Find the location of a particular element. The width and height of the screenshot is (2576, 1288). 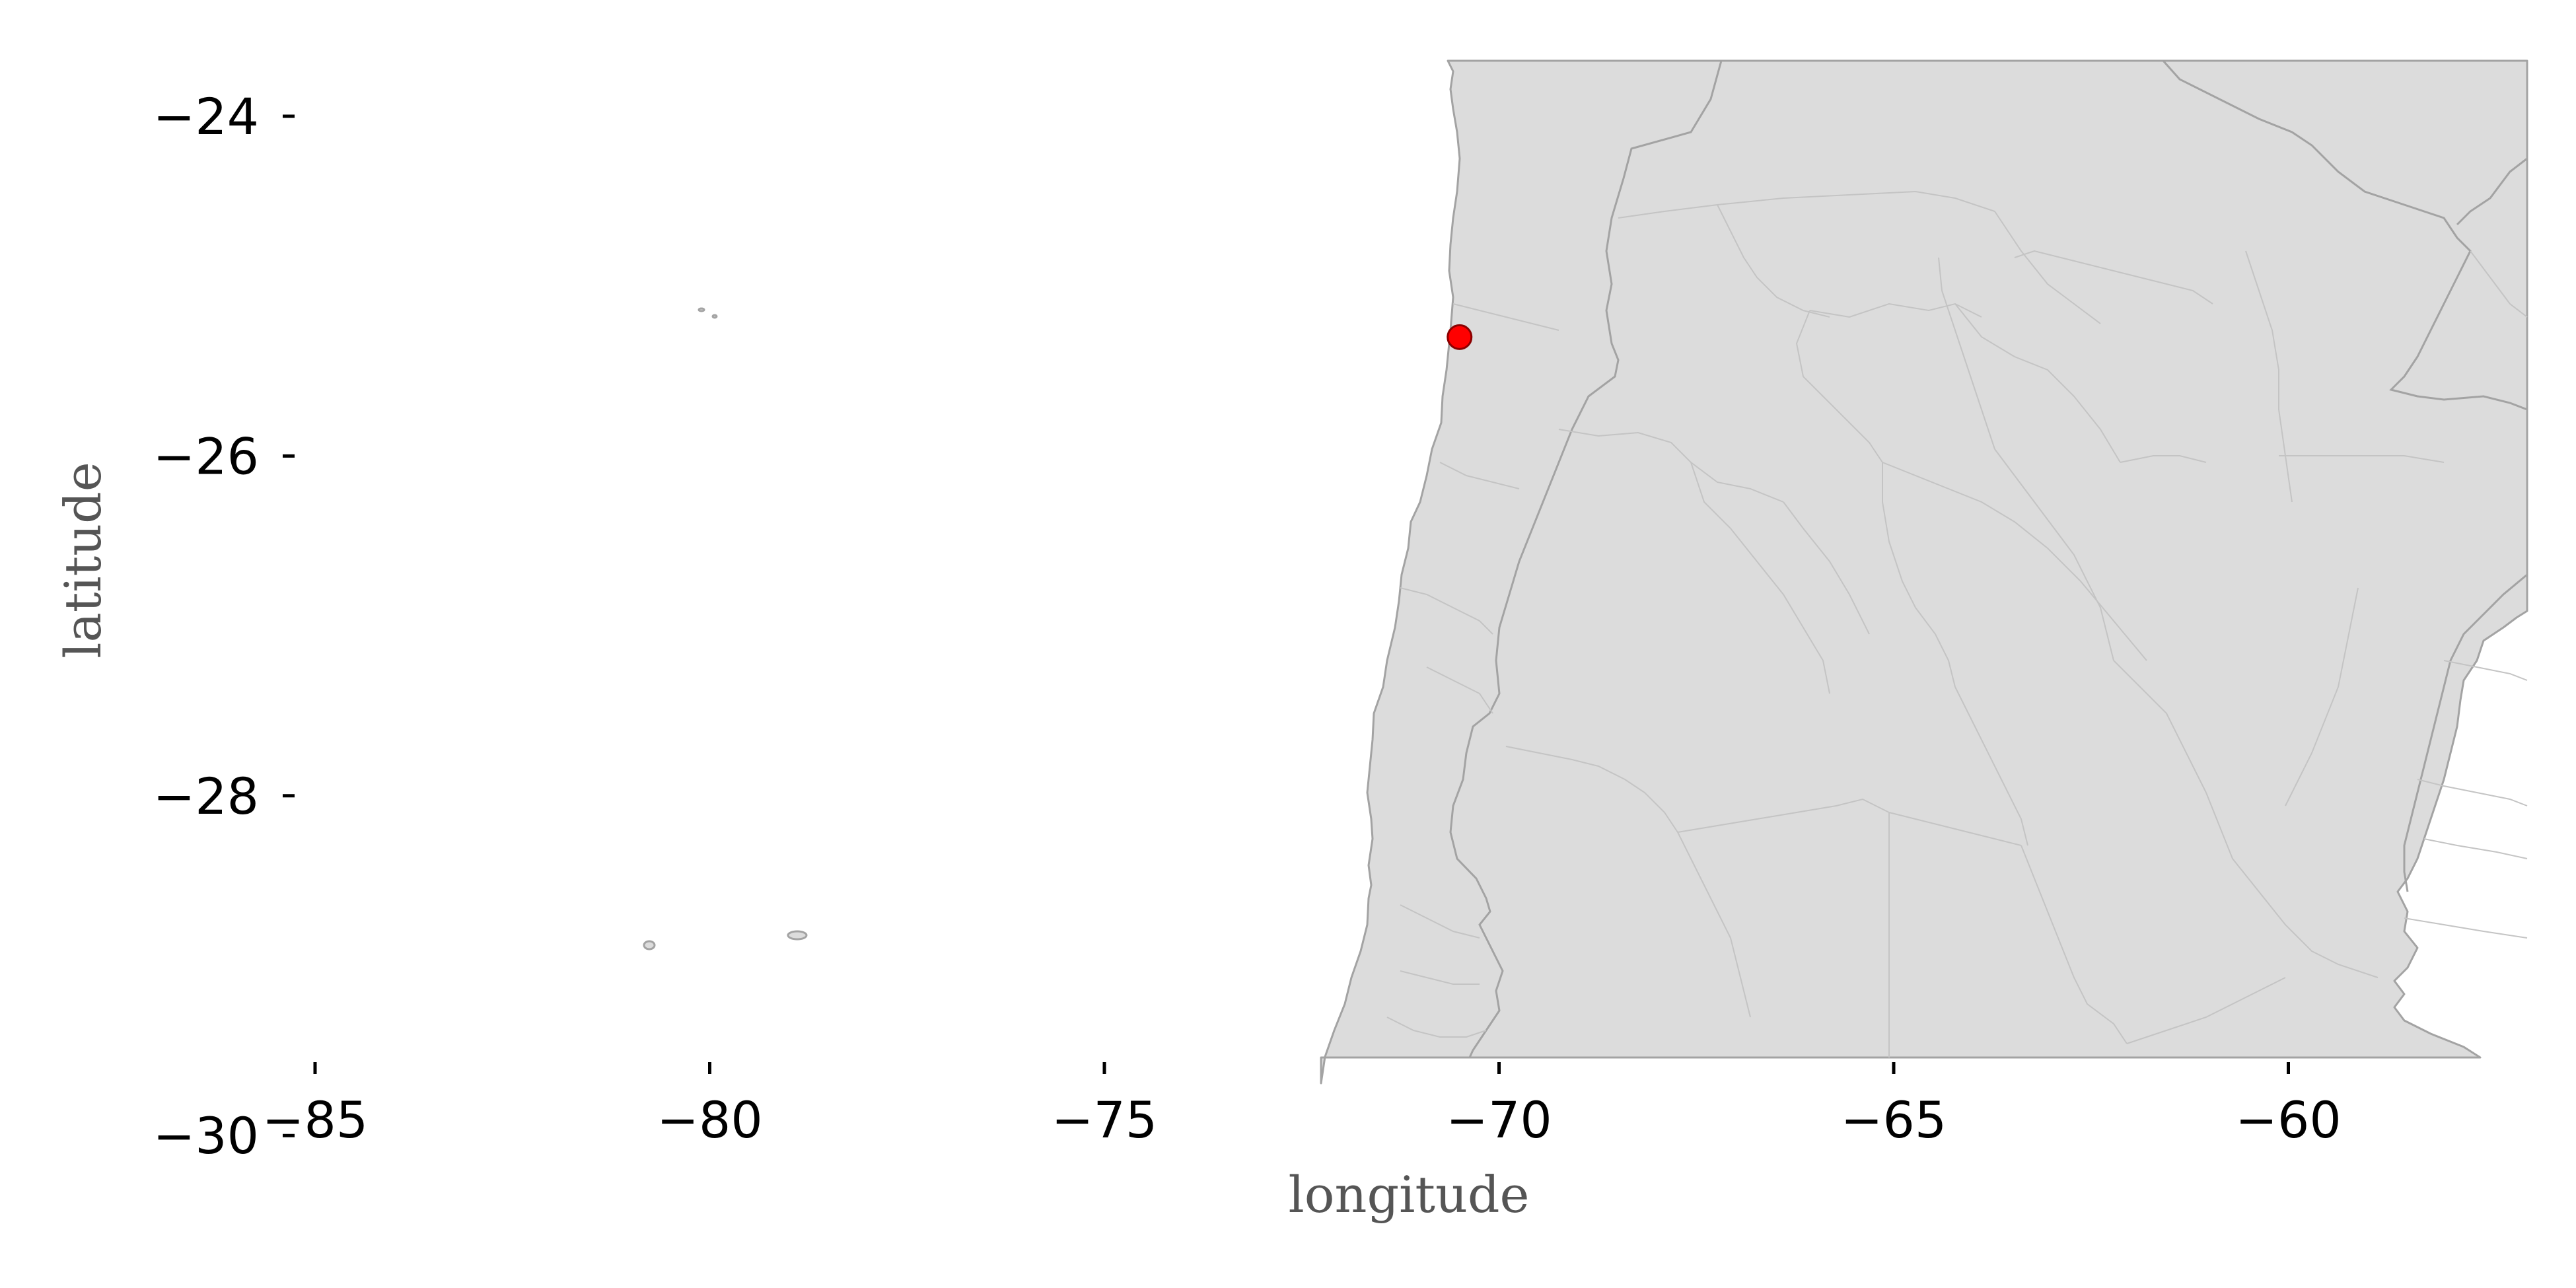

island-san-ambrosio is located at coordinates (714, 317).